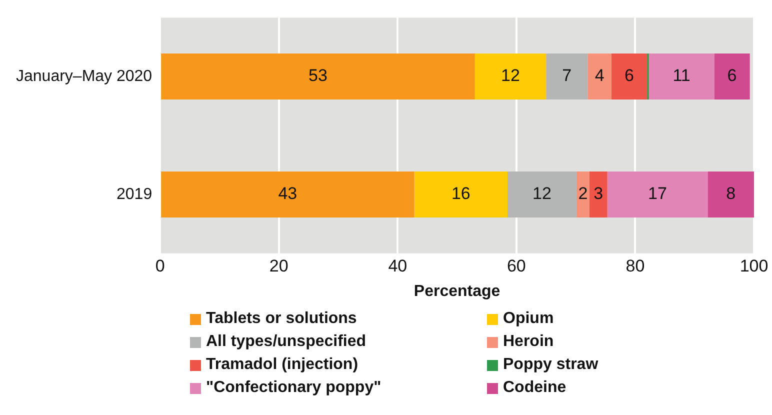 The image size is (772, 415). What do you see at coordinates (635, 266) in the screenshot?
I see `x-tick-label: 80` at bounding box center [635, 266].